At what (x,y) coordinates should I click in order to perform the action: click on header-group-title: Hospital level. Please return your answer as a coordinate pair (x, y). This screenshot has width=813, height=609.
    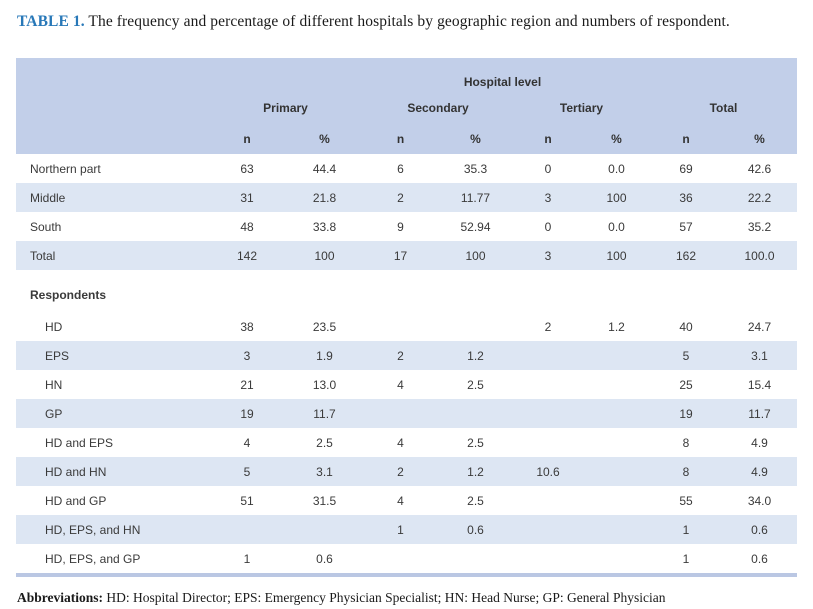
    Looking at the image, I should click on (502, 75).